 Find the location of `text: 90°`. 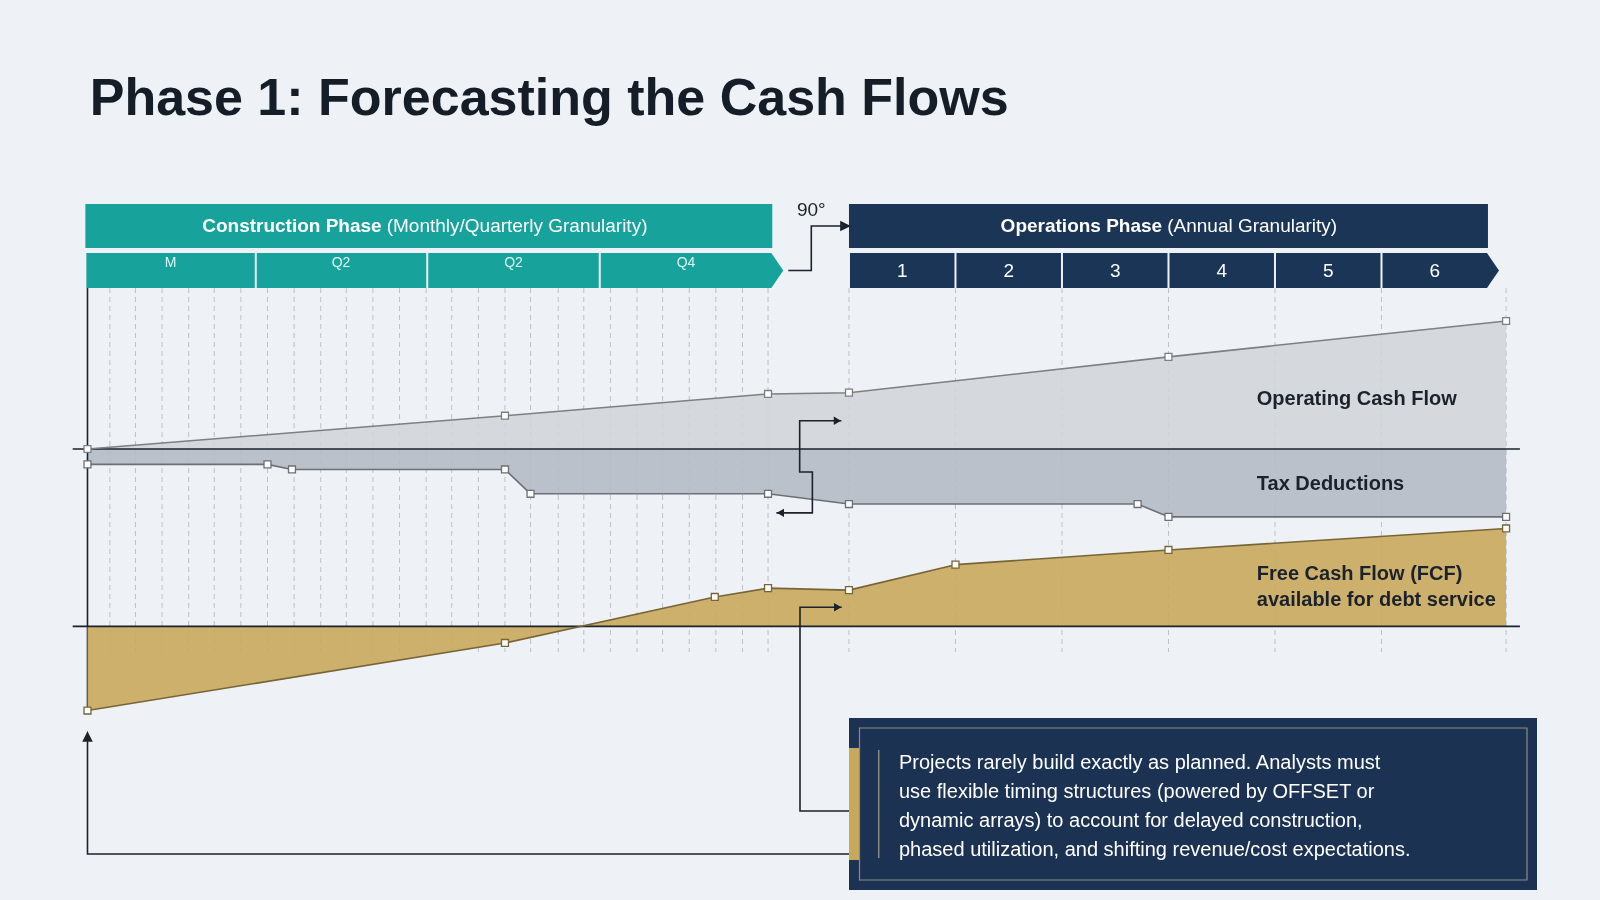

text: 90° is located at coordinates (811, 209).